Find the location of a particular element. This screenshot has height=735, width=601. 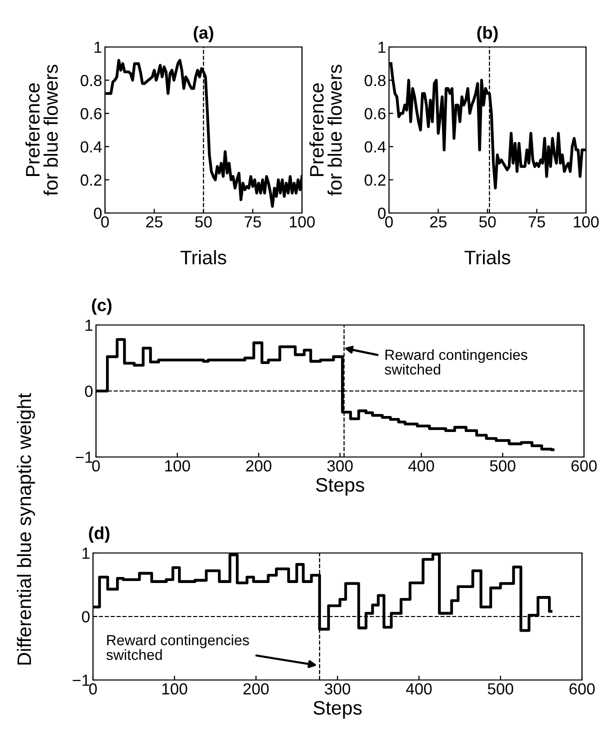

y-axis-title: Differential blue synaptic weight is located at coordinates (25, 529).